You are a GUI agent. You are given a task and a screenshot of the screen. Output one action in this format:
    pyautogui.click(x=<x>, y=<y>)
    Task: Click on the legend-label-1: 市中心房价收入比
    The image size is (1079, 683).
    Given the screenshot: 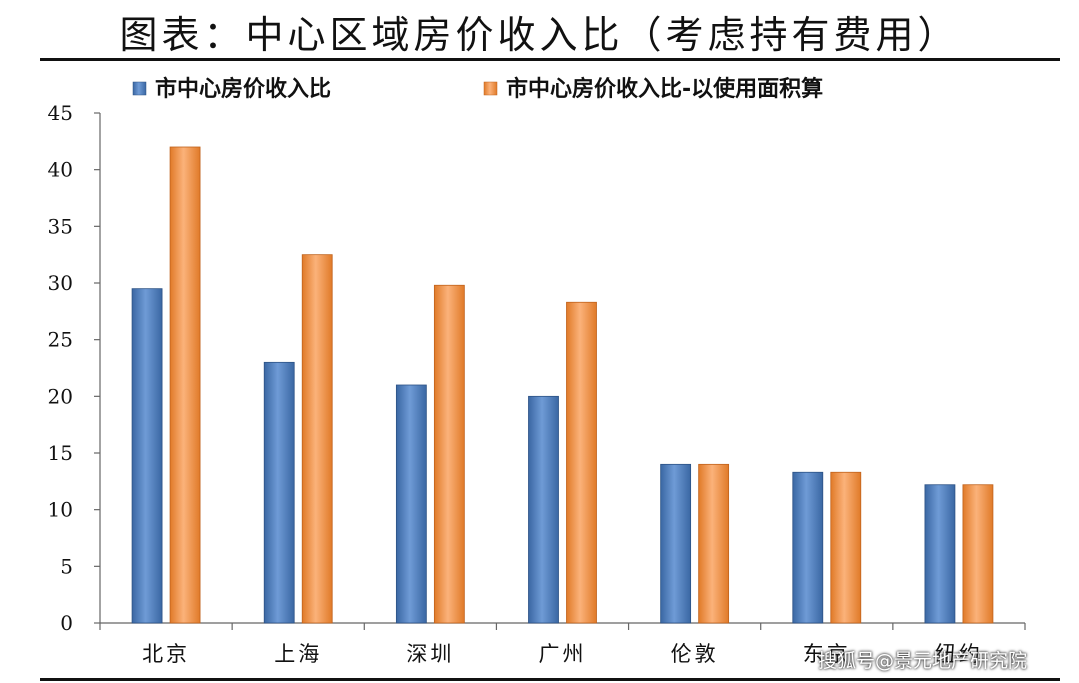 What is the action you would take?
    pyautogui.click(x=243, y=89)
    